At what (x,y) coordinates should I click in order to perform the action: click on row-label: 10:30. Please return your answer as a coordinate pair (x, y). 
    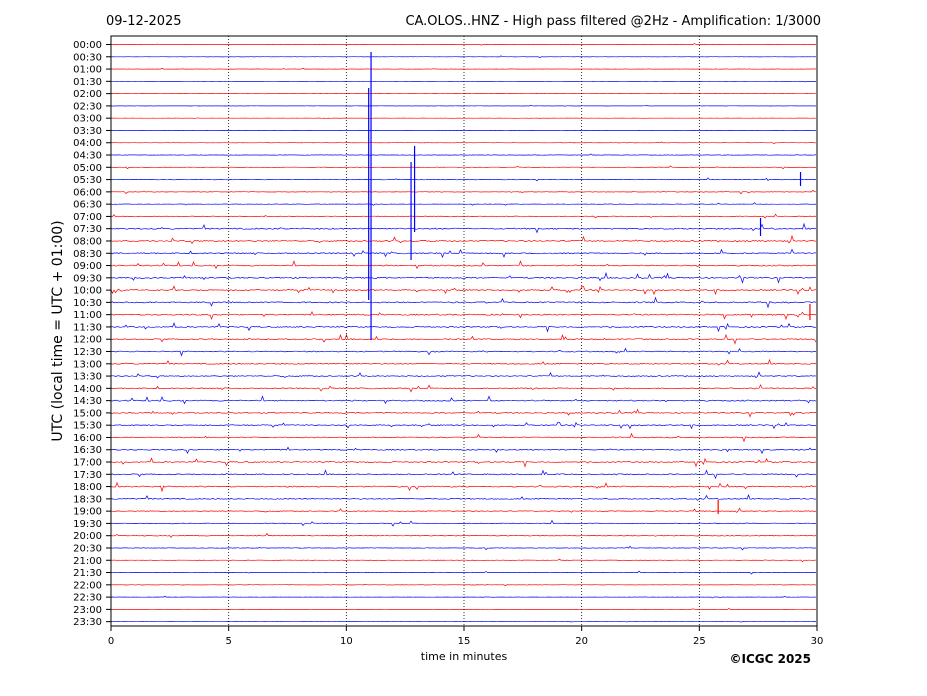
    Looking at the image, I should click on (87, 303).